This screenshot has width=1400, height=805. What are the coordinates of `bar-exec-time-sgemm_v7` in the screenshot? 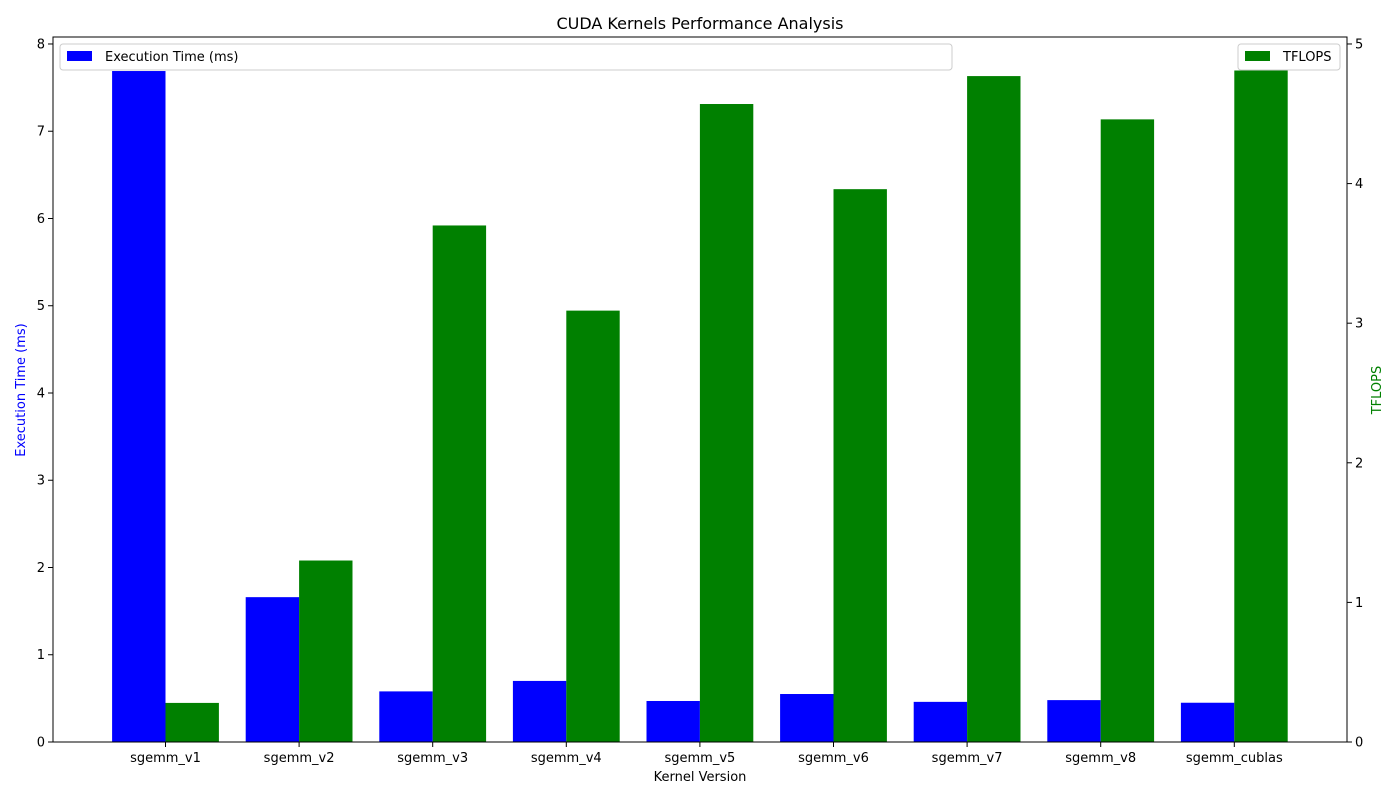 It's located at (940, 721).